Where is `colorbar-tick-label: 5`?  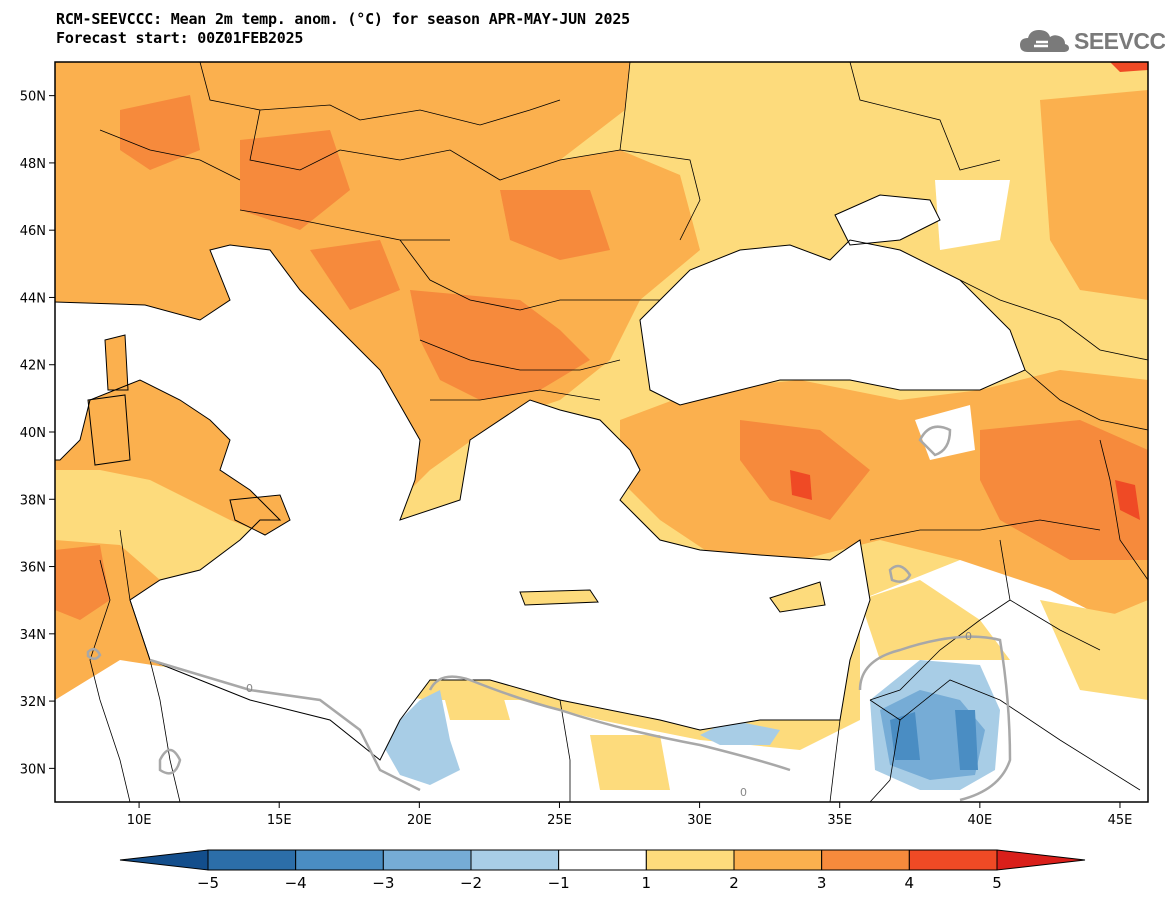
colorbar-tick-label: 5 is located at coordinates (997, 883).